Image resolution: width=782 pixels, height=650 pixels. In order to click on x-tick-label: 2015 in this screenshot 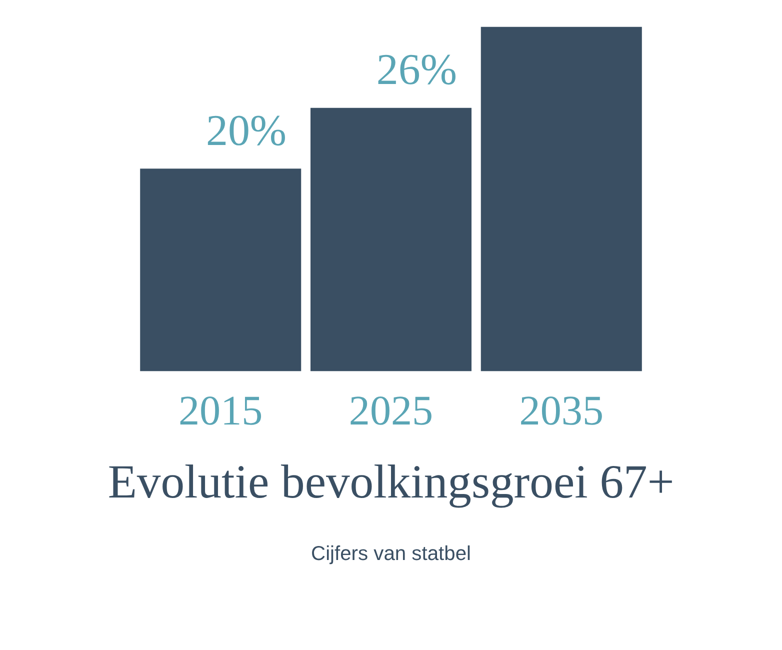, I will do `click(220, 411)`.